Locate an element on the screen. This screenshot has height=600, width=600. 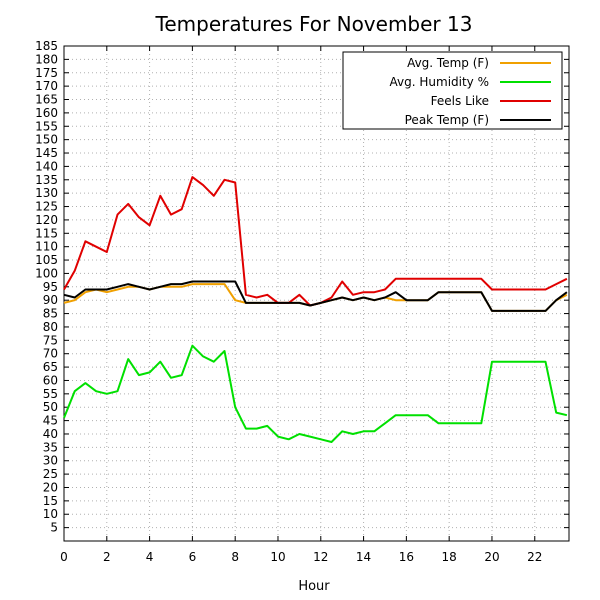
x-tick-label: 0 is located at coordinates (64, 557).